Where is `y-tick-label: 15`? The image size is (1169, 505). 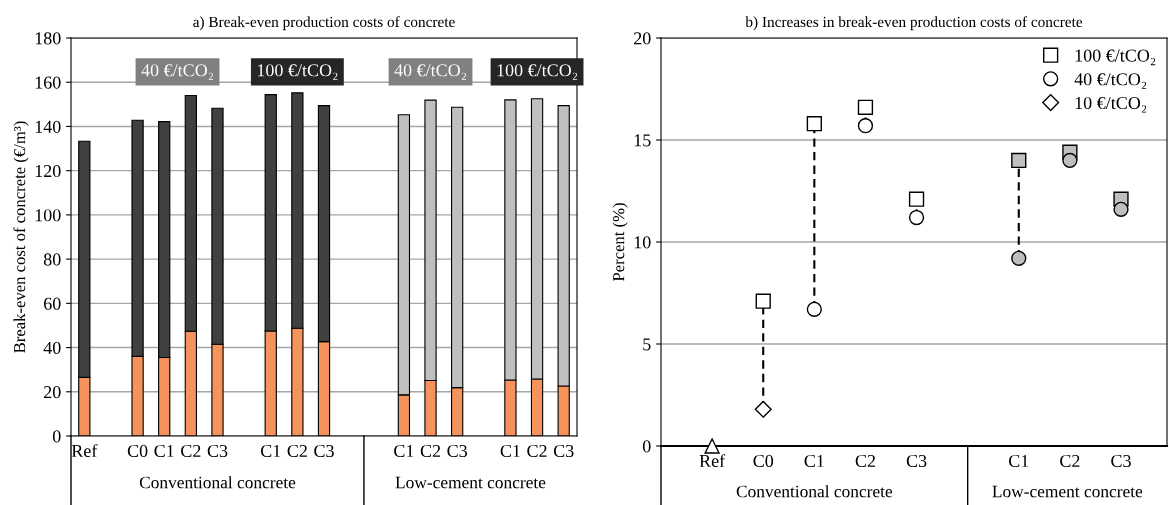 y-tick-label: 15 is located at coordinates (642, 140).